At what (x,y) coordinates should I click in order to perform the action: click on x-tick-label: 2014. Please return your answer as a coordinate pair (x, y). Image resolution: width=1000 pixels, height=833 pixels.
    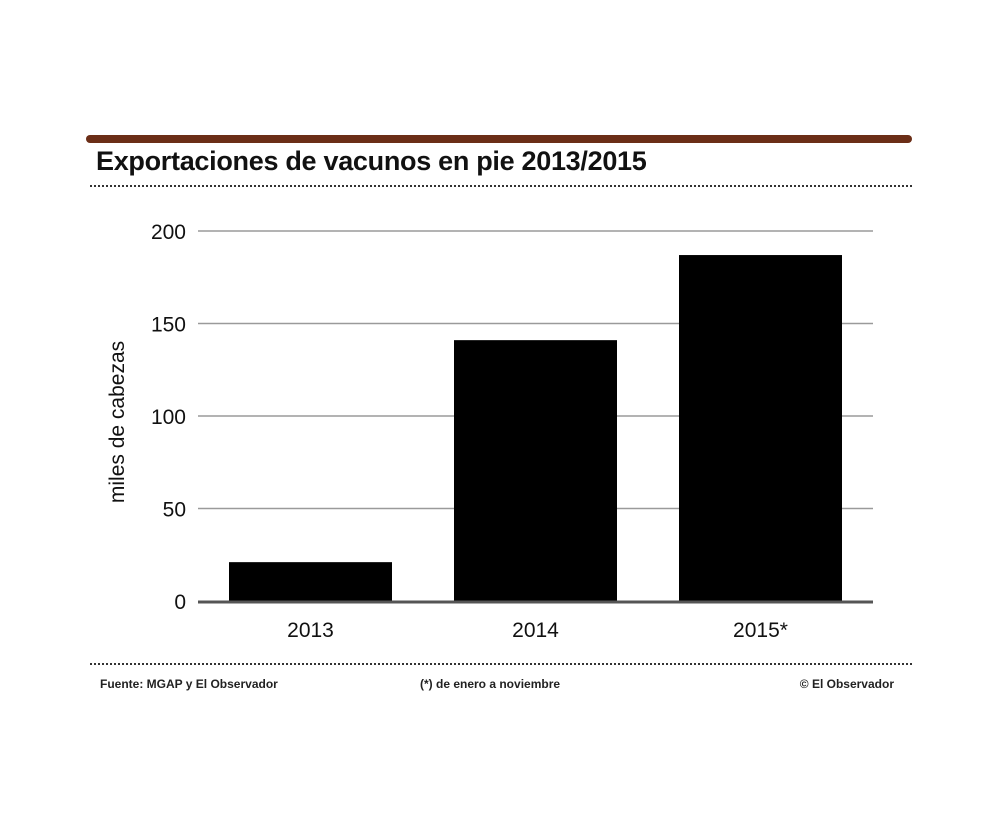
    Looking at the image, I should click on (535, 630).